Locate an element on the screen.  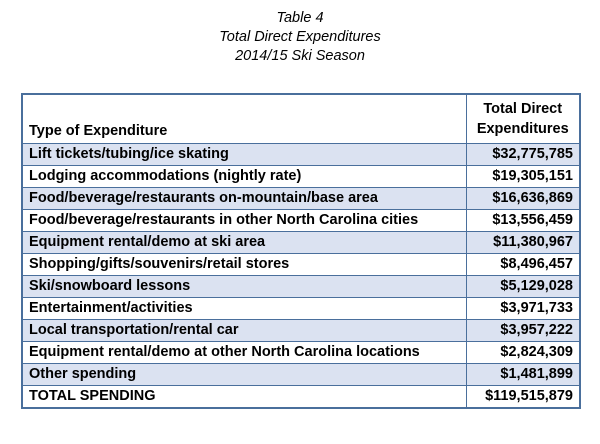
row-amount: $3,971,733 is located at coordinates (523, 308).